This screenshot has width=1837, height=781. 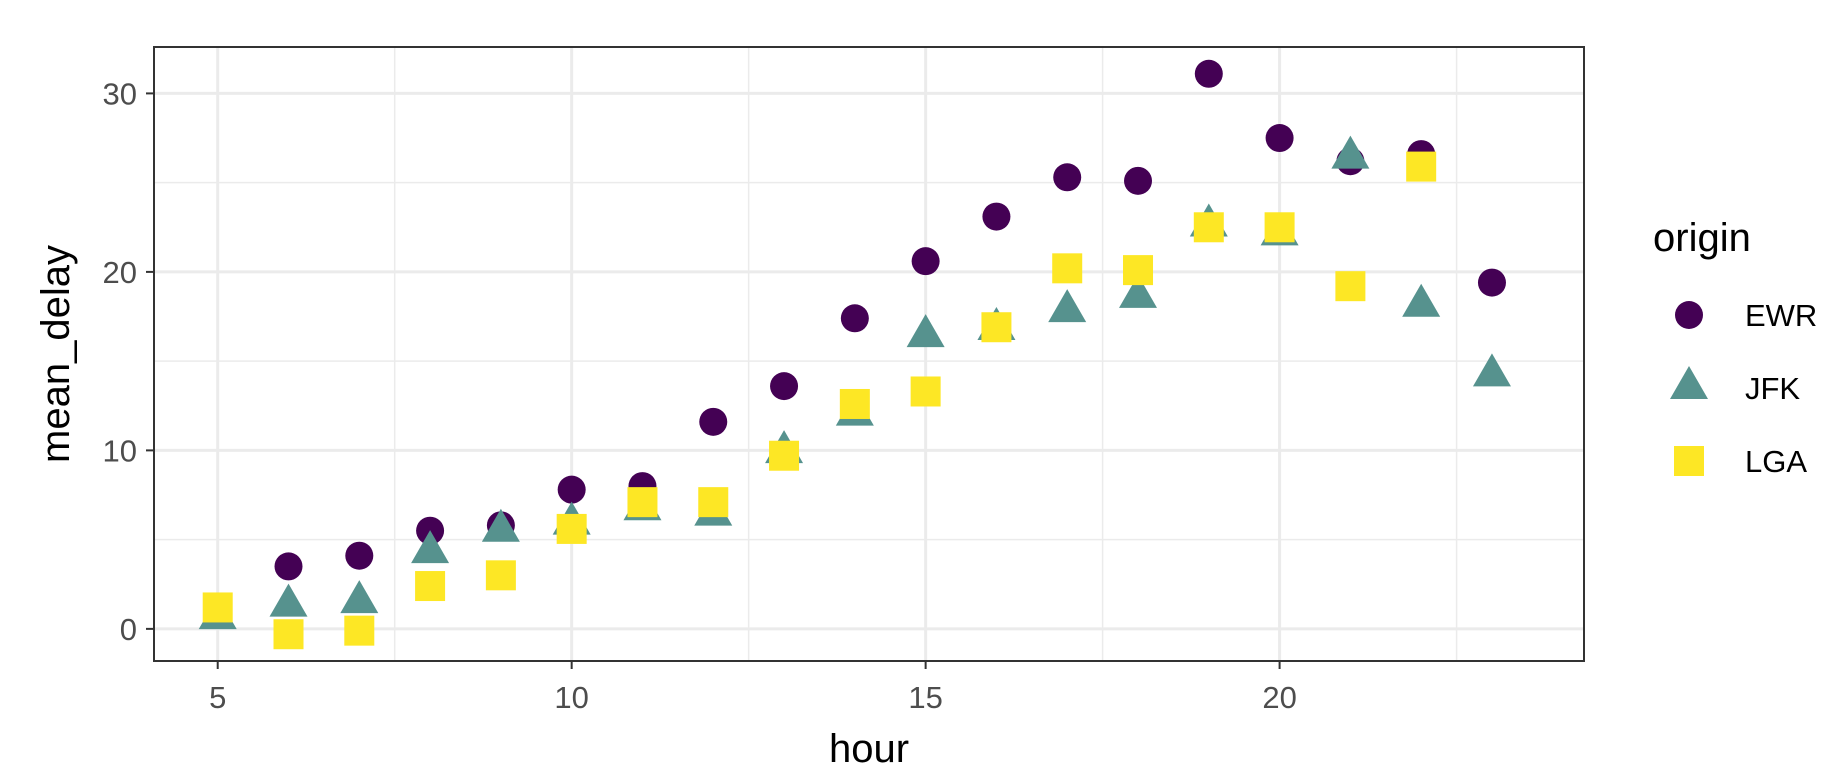 What do you see at coordinates (128, 629) in the screenshot?
I see `y-tick-label: 0` at bounding box center [128, 629].